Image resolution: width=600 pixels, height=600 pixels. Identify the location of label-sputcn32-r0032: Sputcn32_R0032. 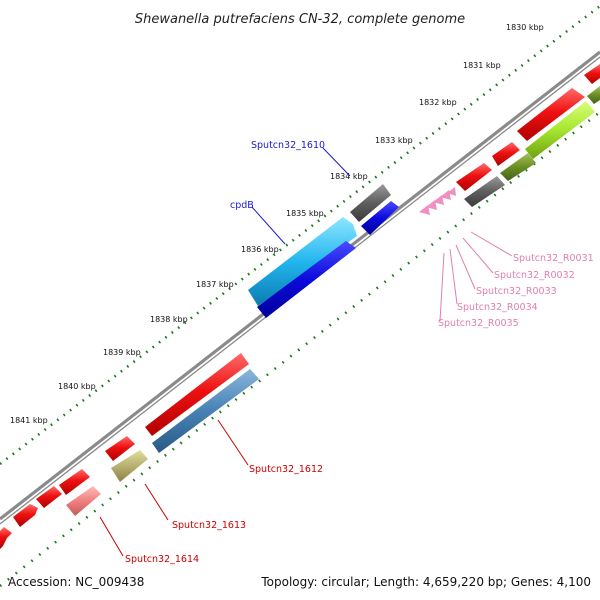
(534, 275).